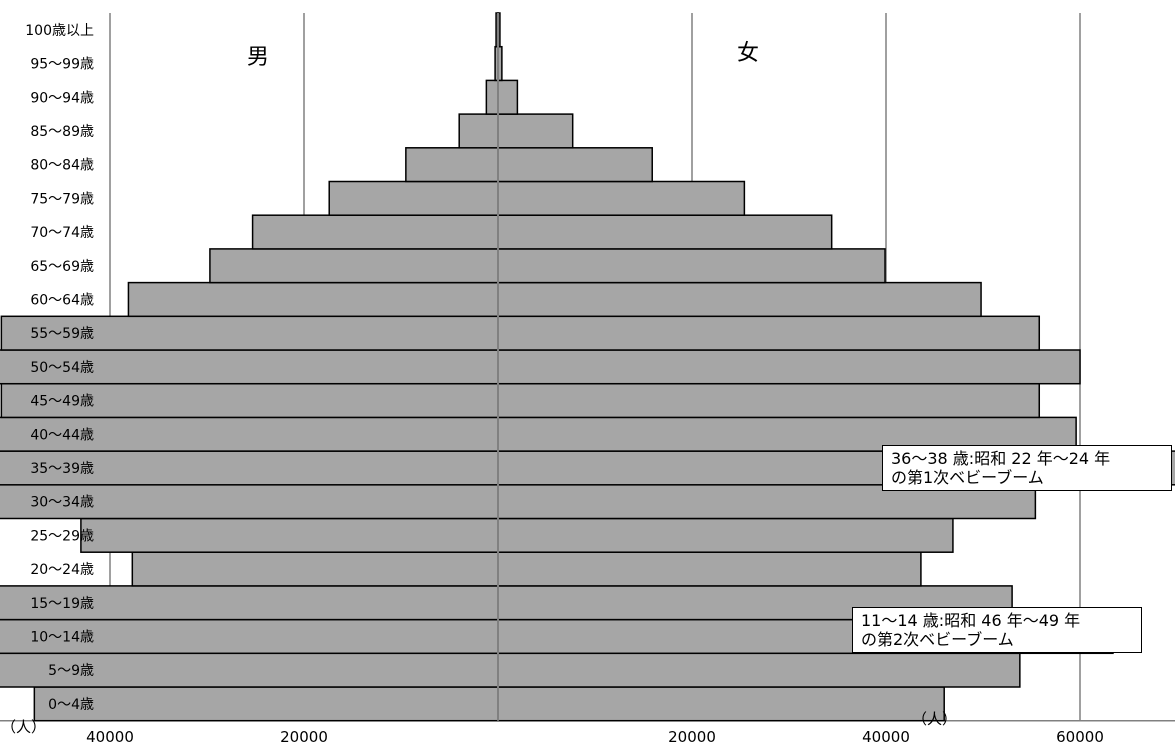  What do you see at coordinates (23, 727) in the screenshot?
I see `unit-label-left: （人）` at bounding box center [23, 727].